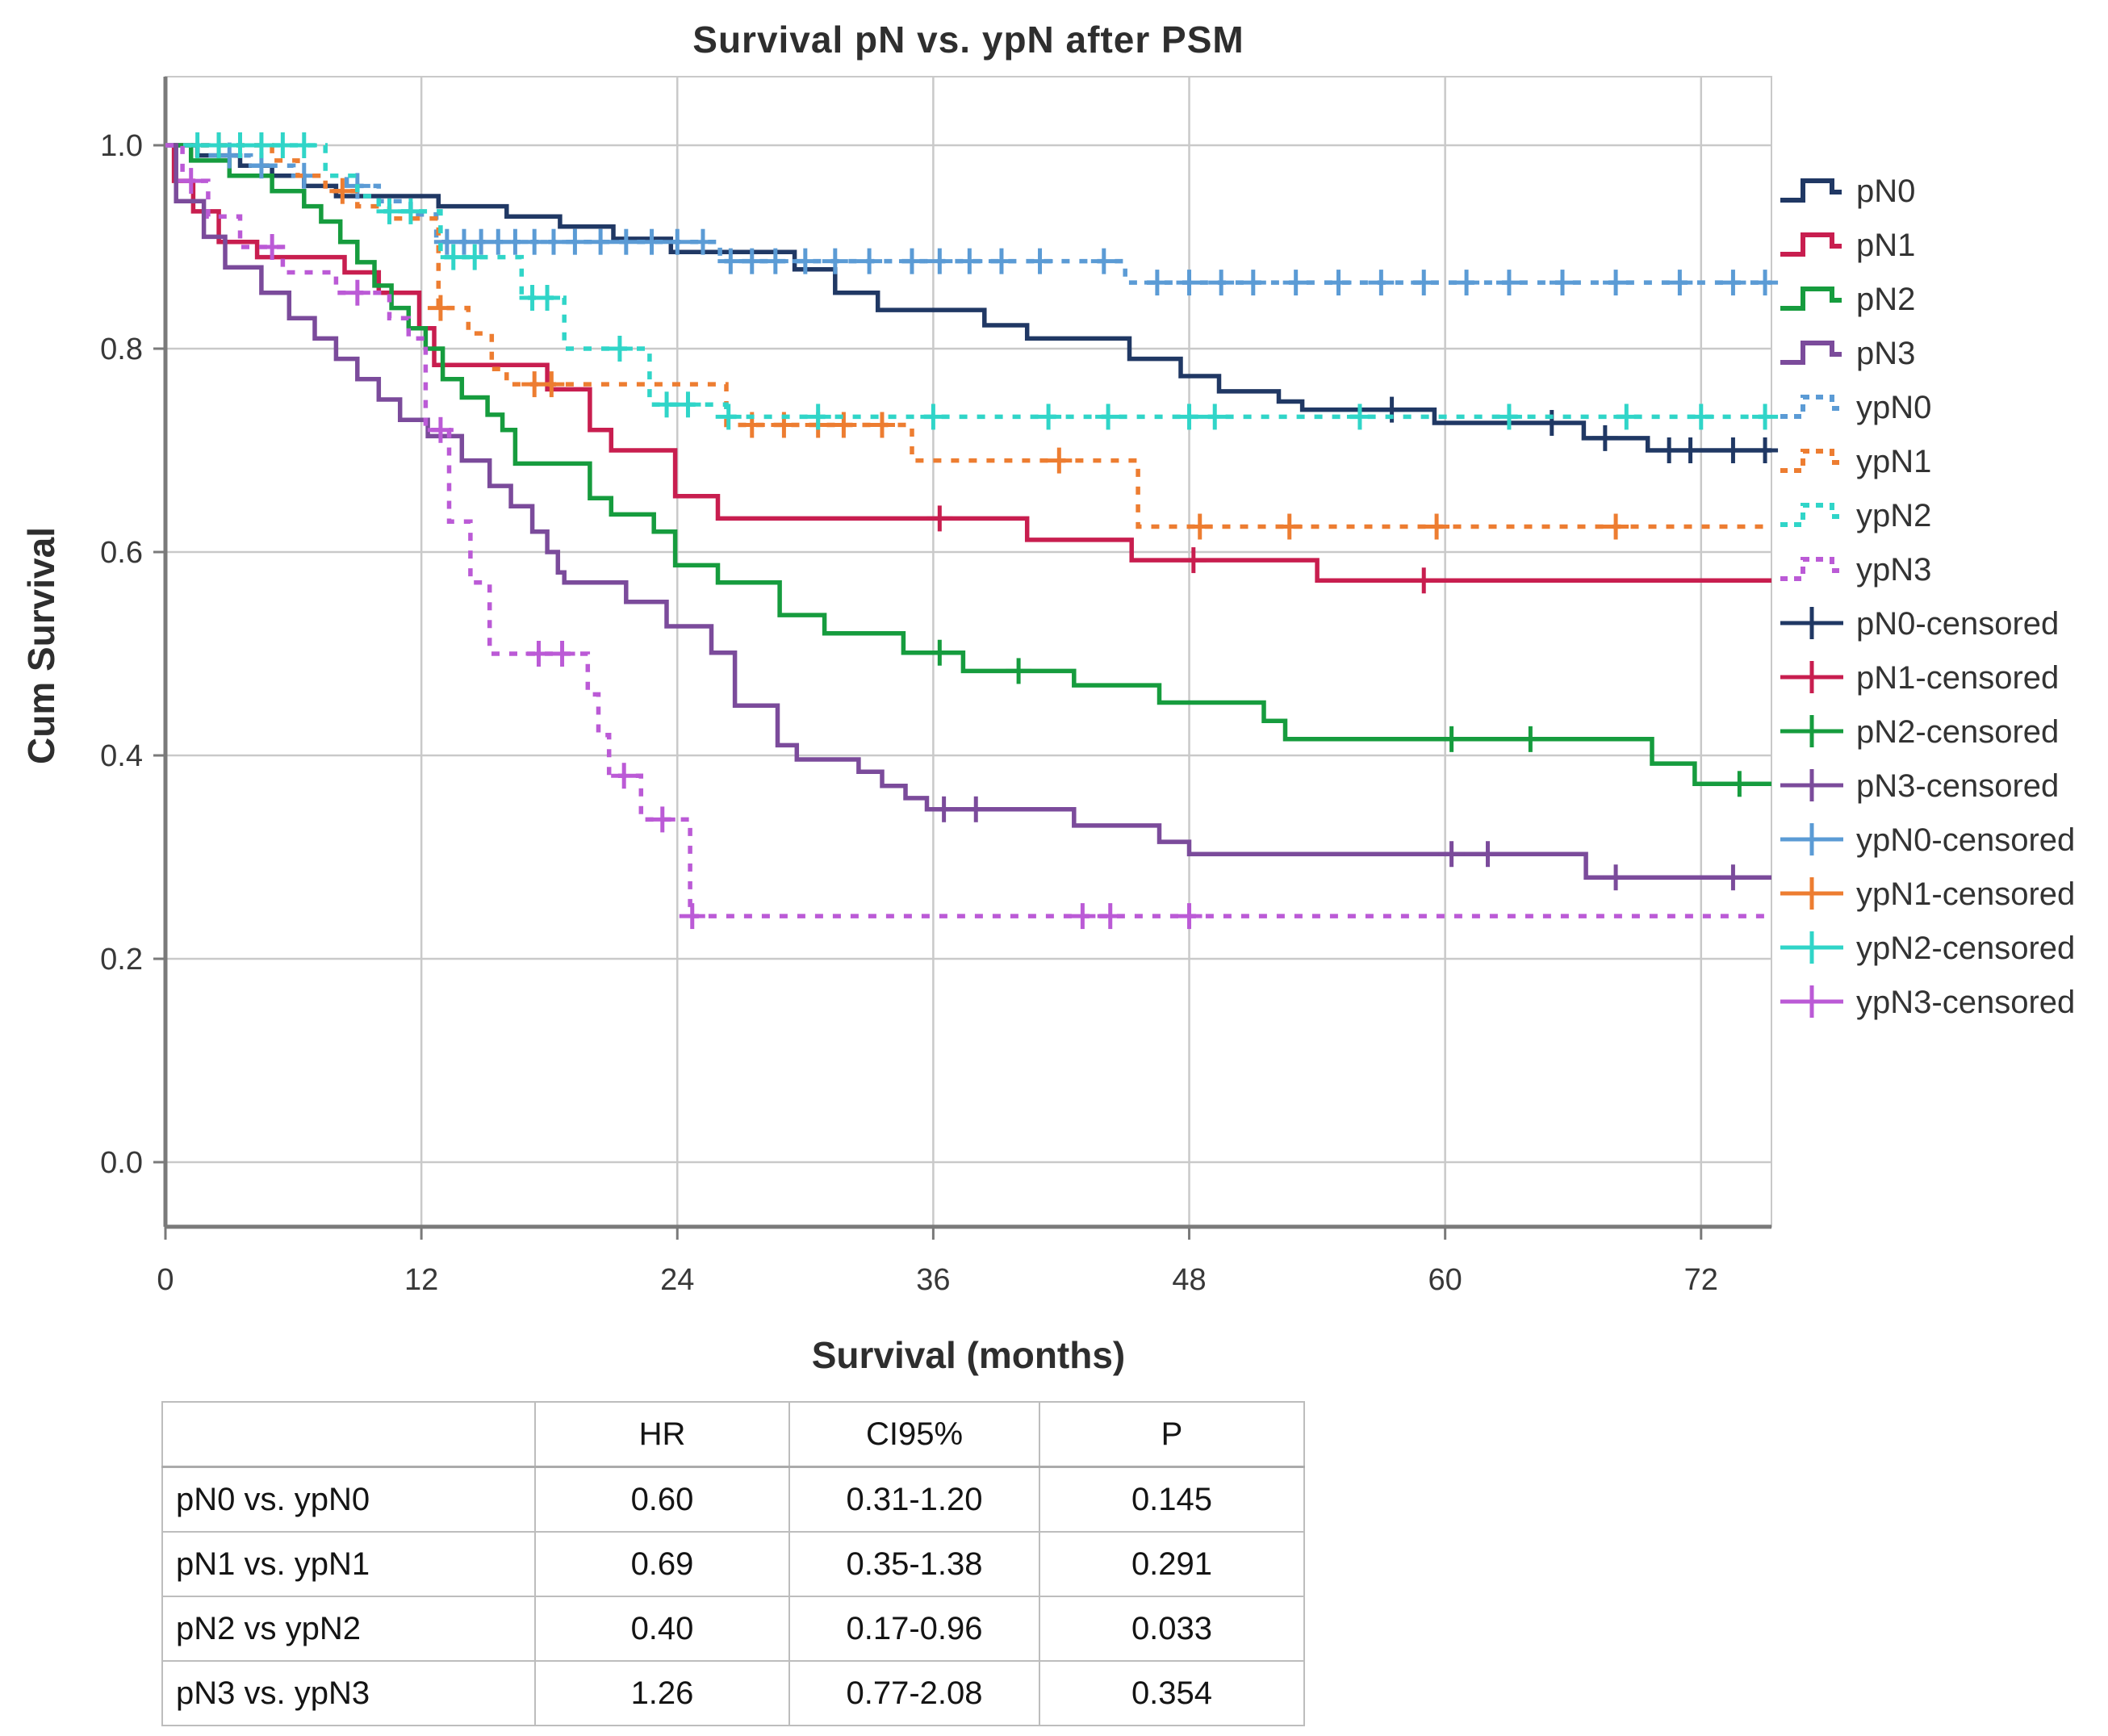 This screenshot has height=1736, width=2108. I want to click on series-ypN2, so click(972, 281).